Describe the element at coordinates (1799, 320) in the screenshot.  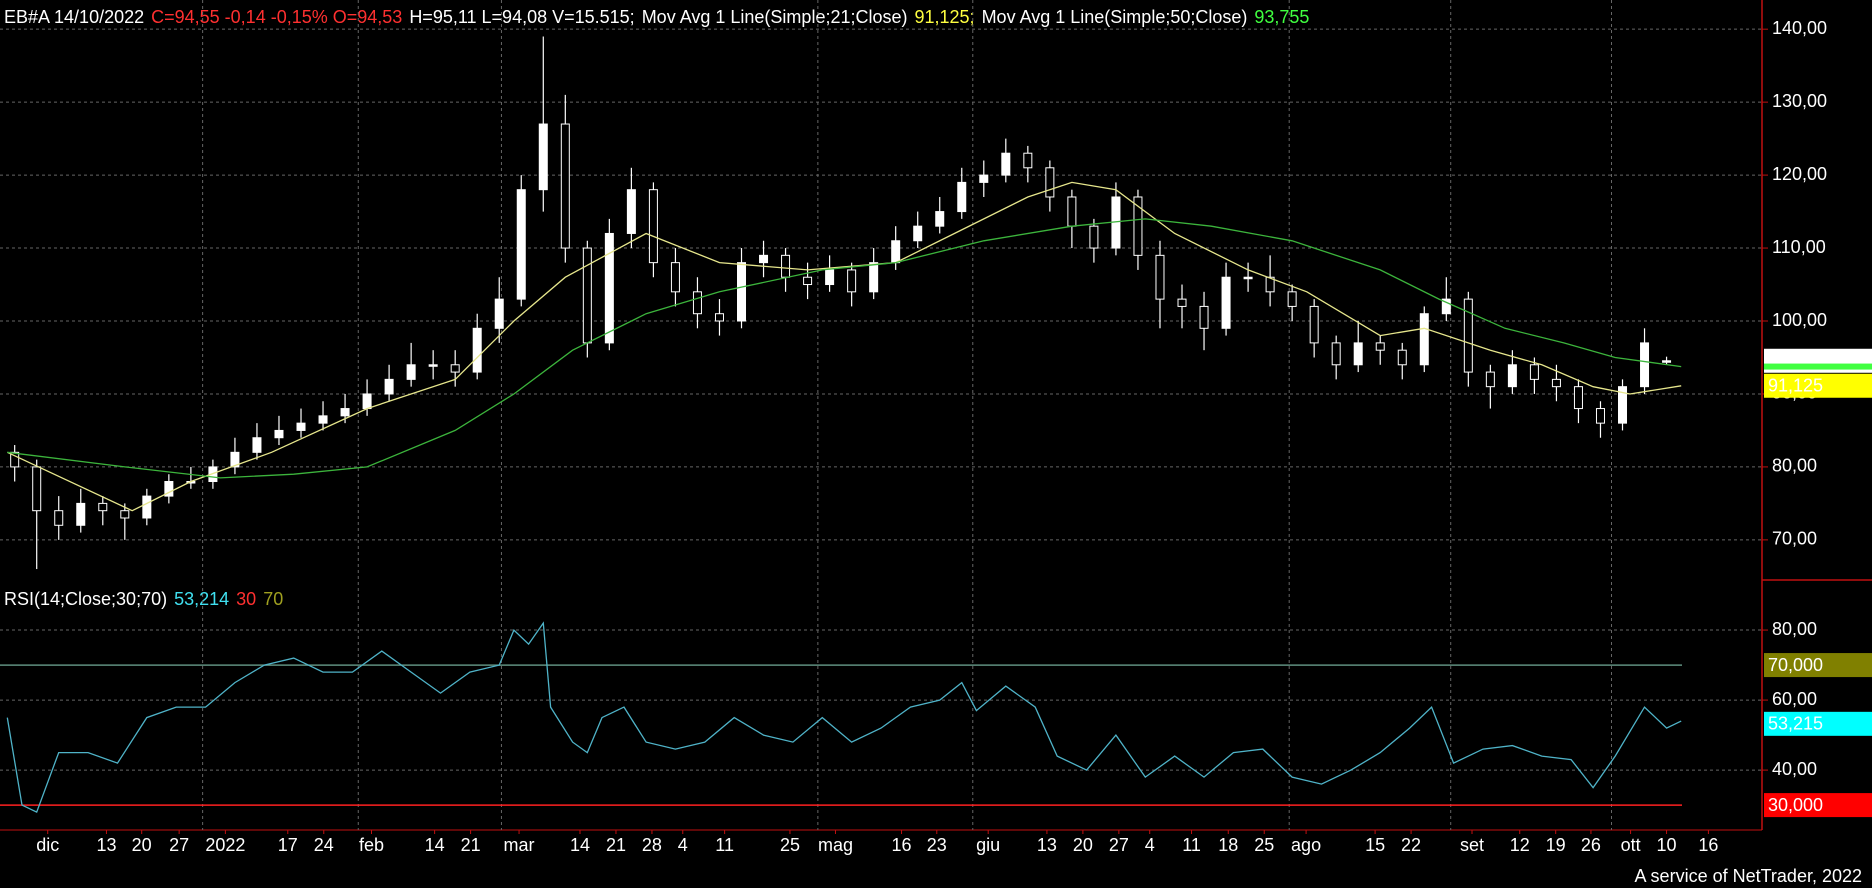
I see `y-tick-label: 100,00` at that location.